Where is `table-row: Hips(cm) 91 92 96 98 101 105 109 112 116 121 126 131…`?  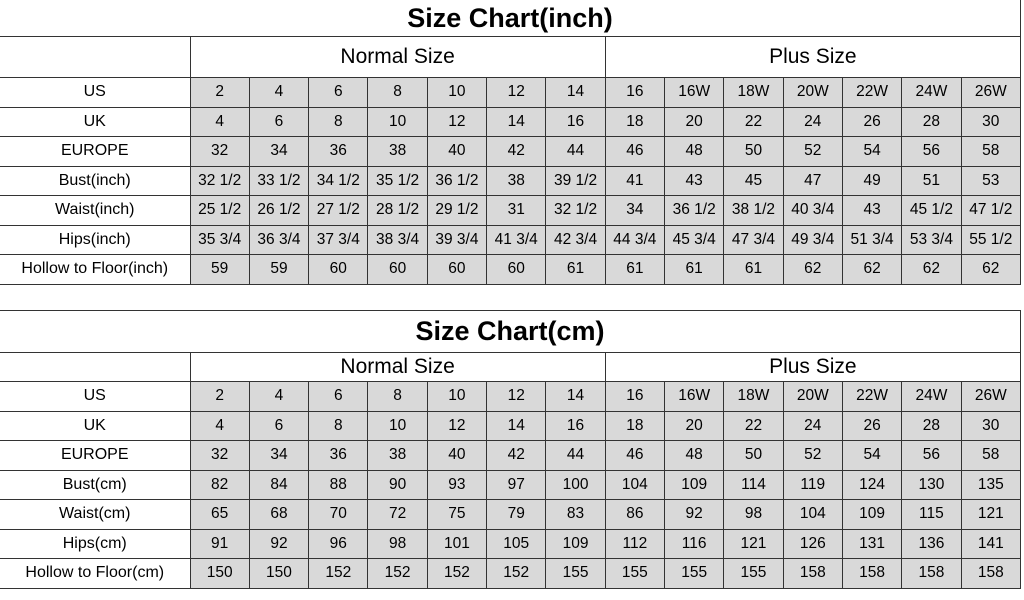
table-row: Hips(cm) 91 92 96 98 101 105 109 112 116 121 126 131… is located at coordinates (511, 543).